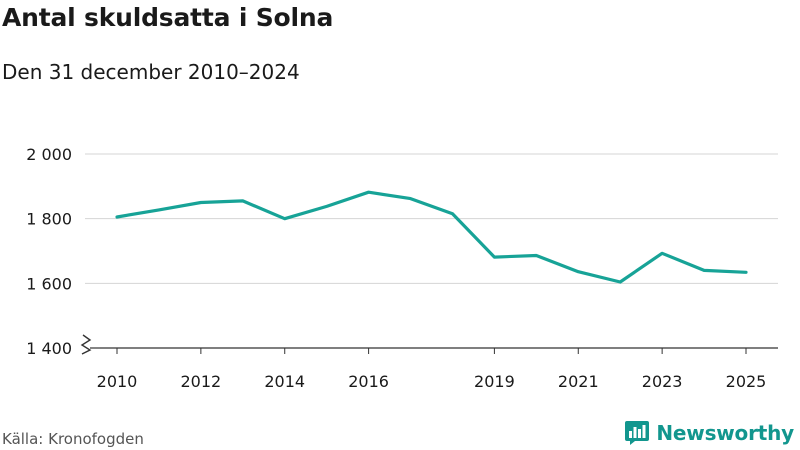 The image size is (800, 450). What do you see at coordinates (368, 381) in the screenshot?
I see `x-tick-label: 2016` at bounding box center [368, 381].